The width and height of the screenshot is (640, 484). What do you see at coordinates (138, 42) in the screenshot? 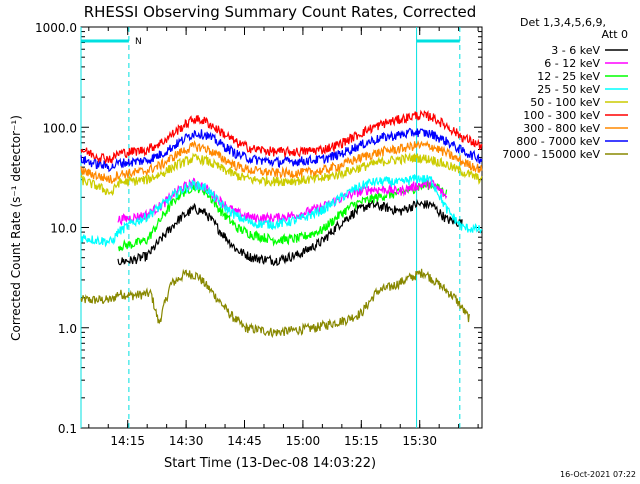
I see `night-marker-label: N` at bounding box center [138, 42].